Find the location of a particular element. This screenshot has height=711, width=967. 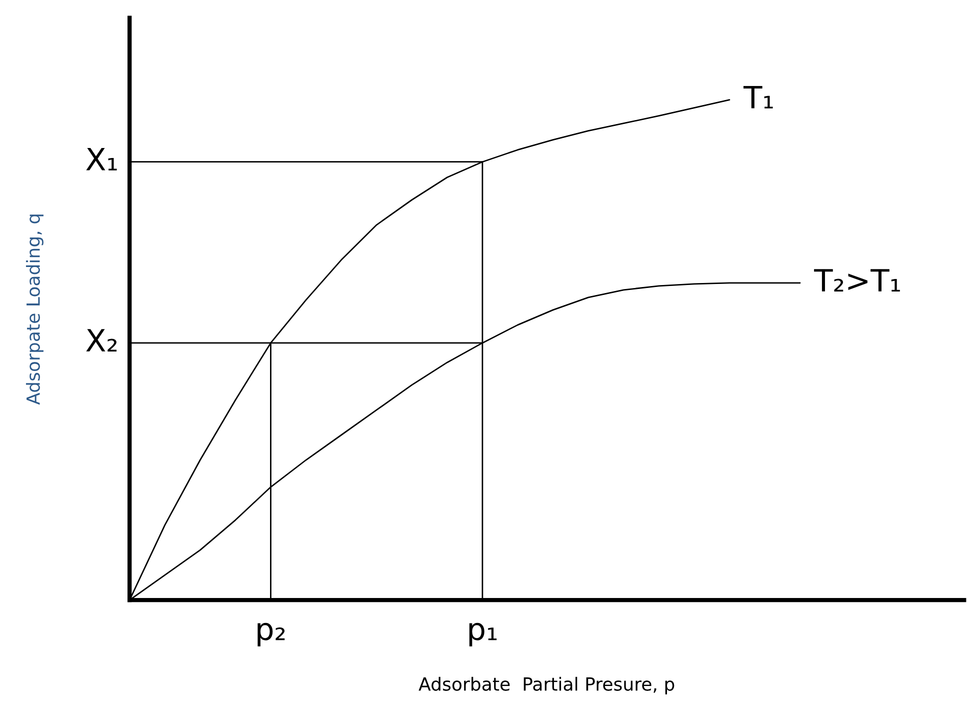

x-tick-label: p₂ is located at coordinates (271, 634).